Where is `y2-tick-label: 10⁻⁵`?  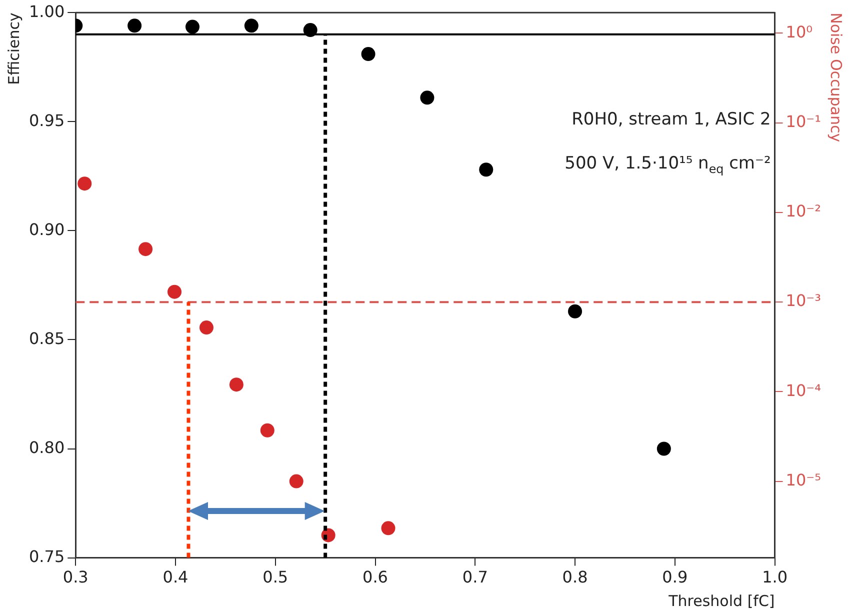 y2-tick-label: 10⁻⁵ is located at coordinates (803, 480).